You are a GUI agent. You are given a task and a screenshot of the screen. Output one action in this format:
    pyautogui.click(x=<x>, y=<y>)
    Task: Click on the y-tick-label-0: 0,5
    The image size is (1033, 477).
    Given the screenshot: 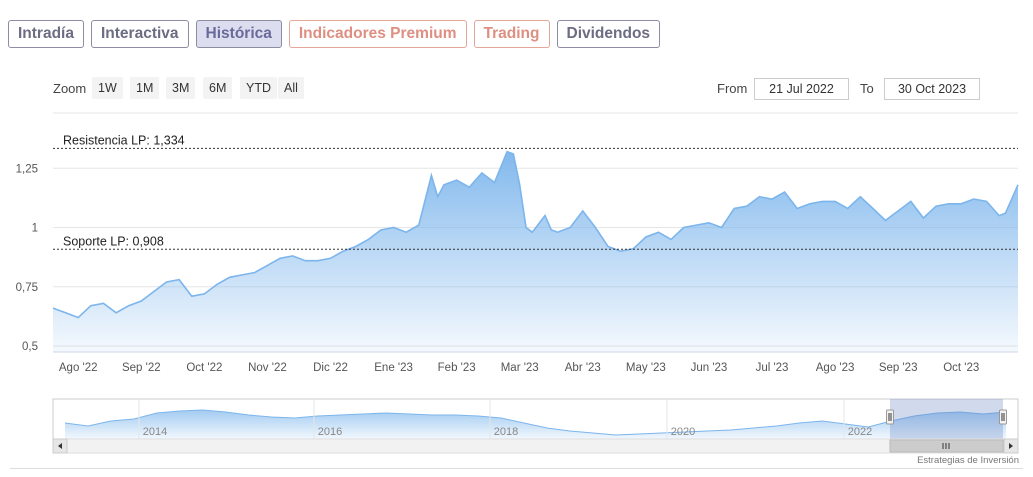 What is the action you would take?
    pyautogui.click(x=30, y=347)
    